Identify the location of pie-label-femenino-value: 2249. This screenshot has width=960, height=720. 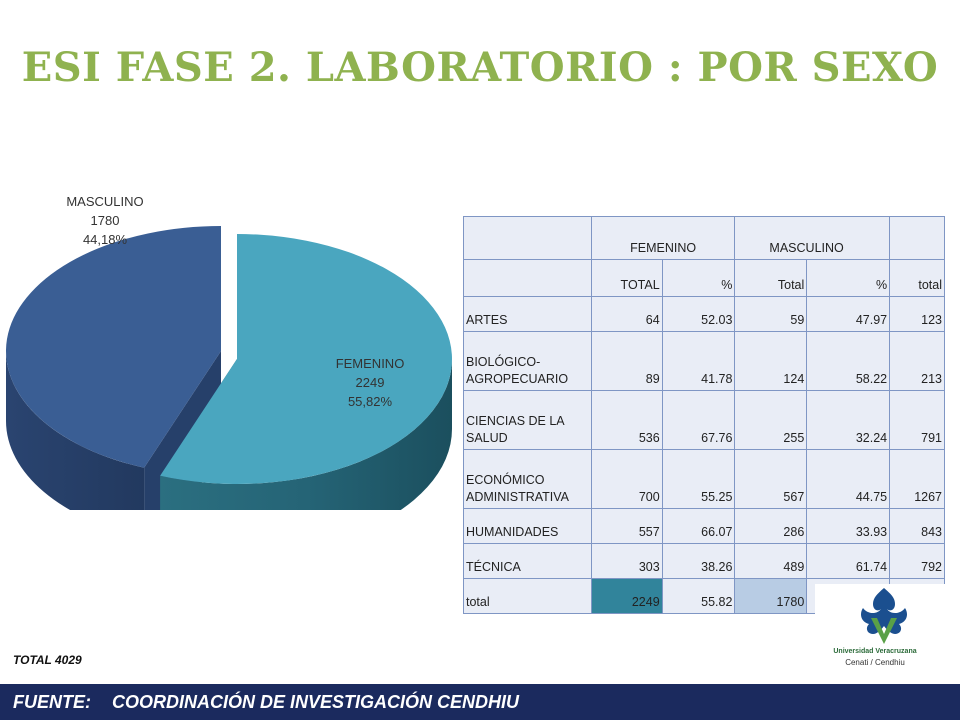
(370, 382).